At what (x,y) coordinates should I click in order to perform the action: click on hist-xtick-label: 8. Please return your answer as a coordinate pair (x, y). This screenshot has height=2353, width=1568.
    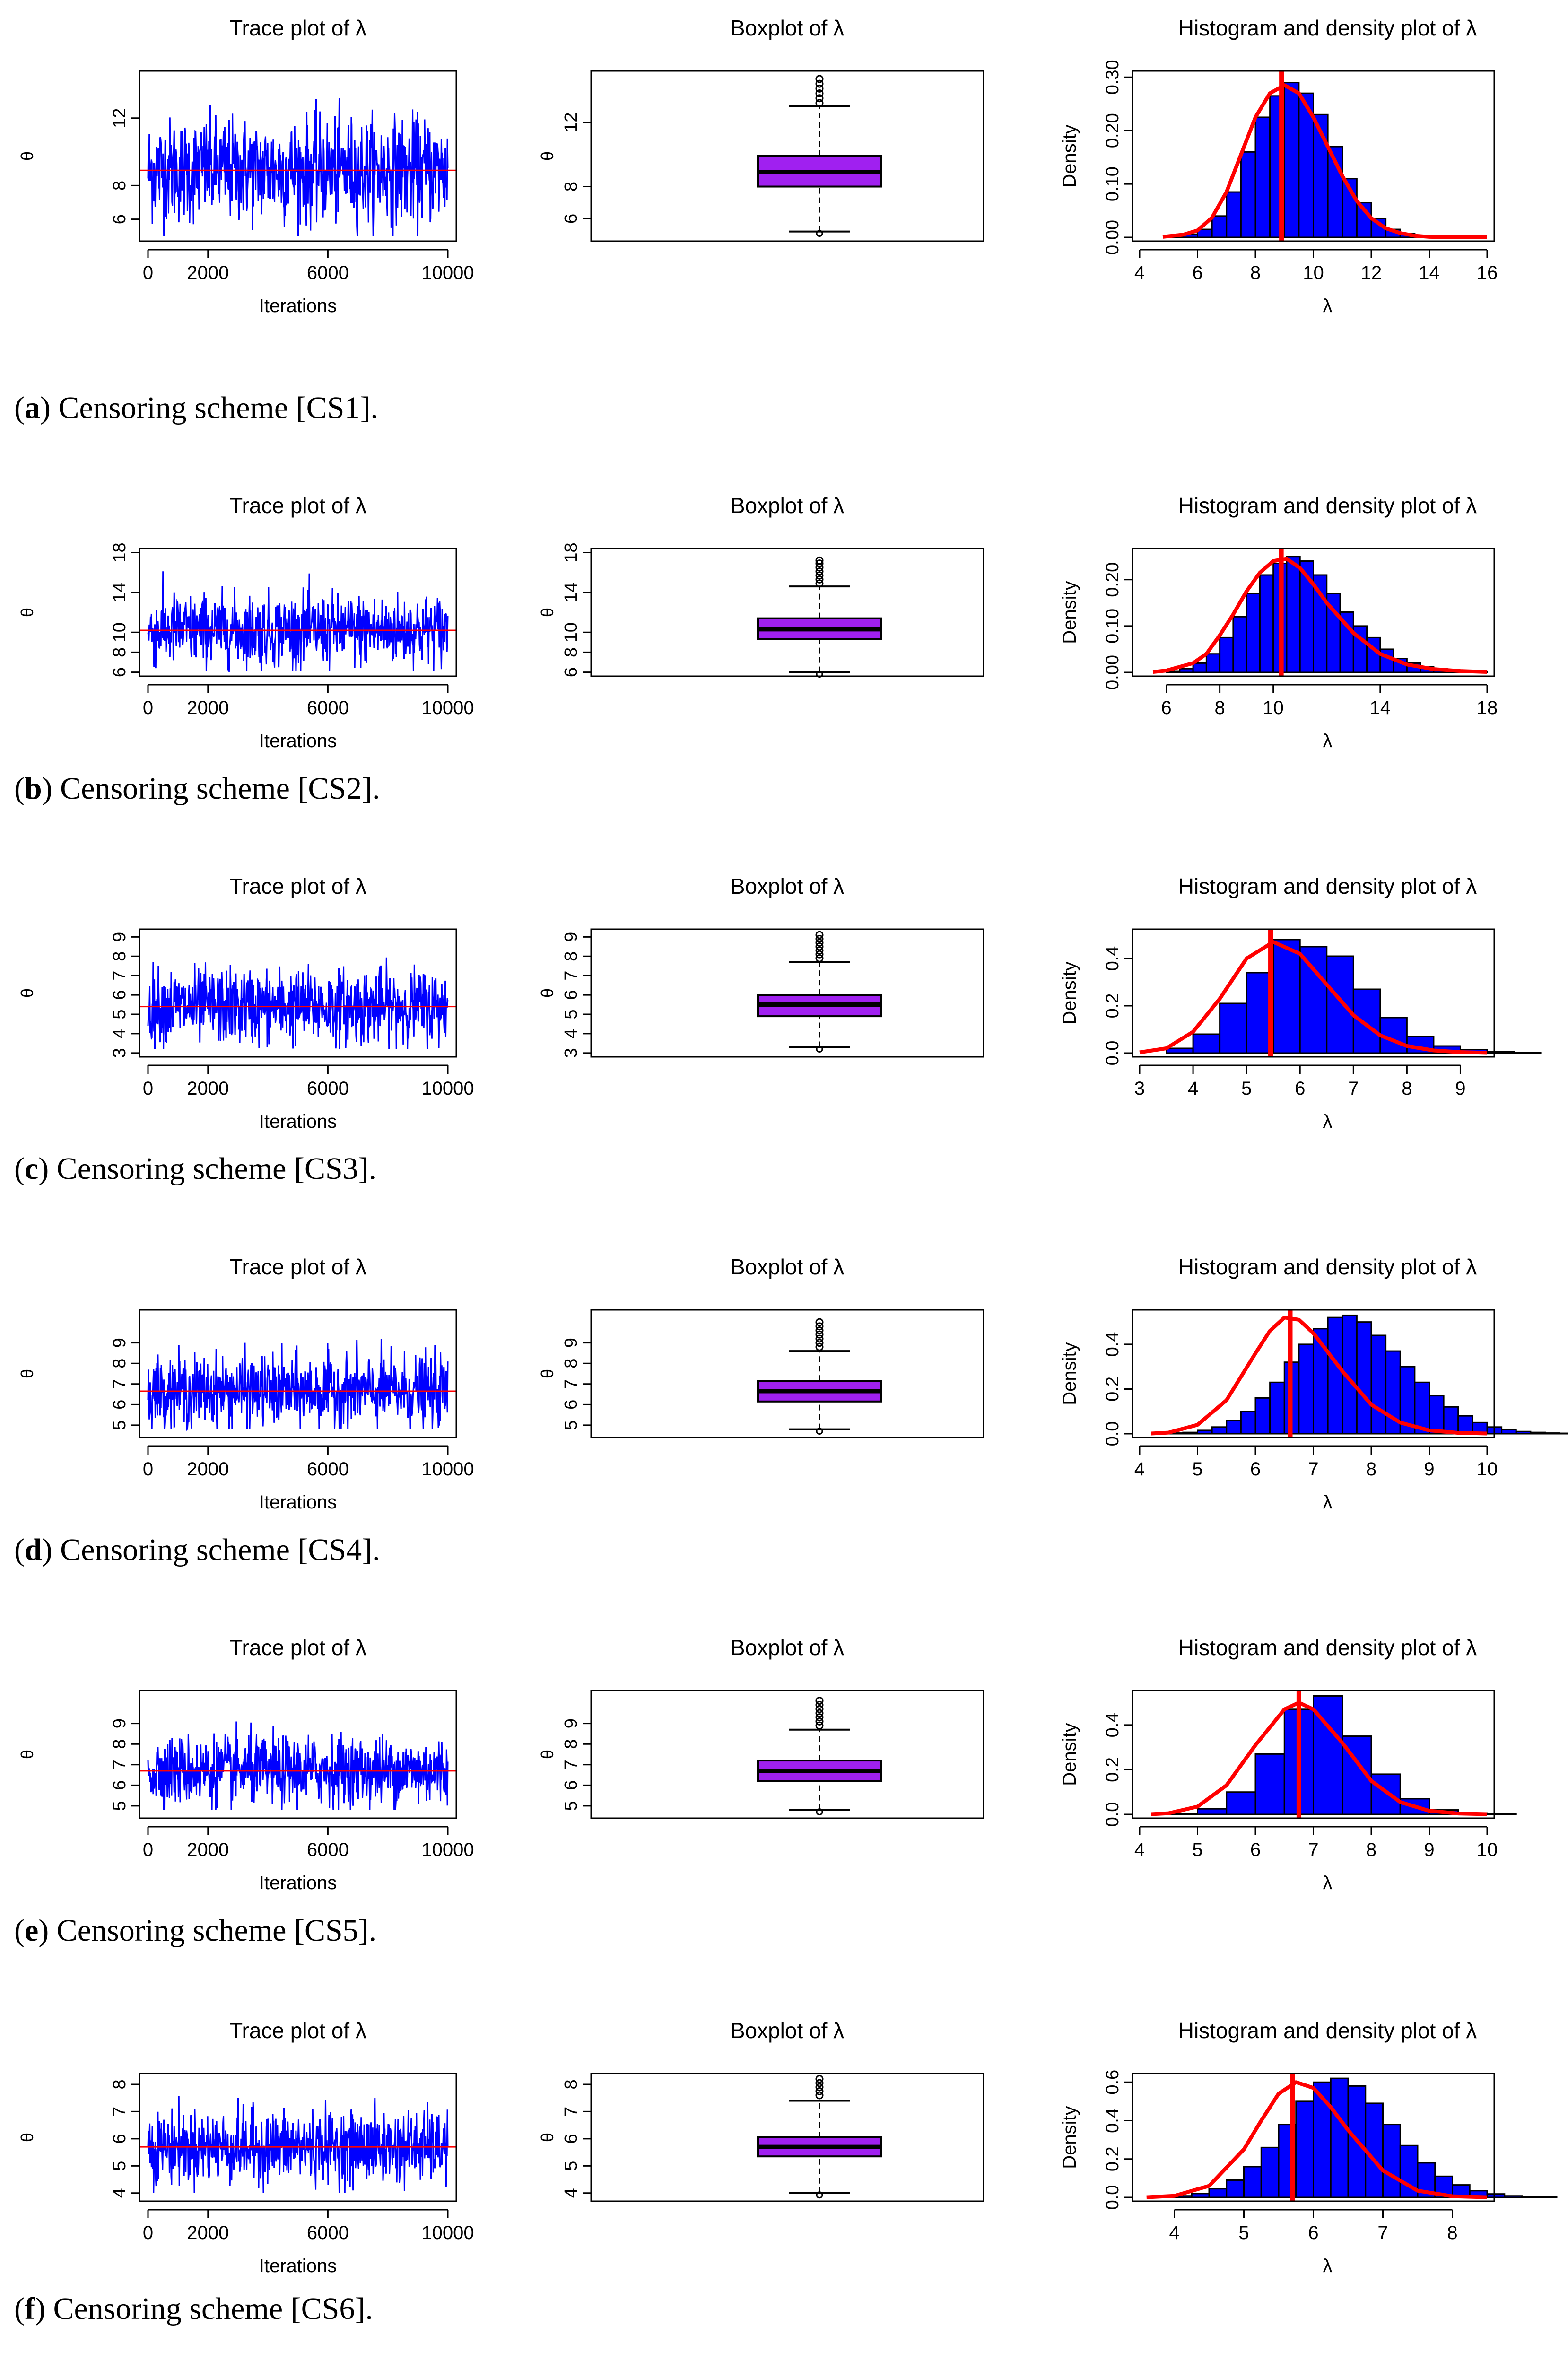
    Looking at the image, I should click on (1371, 1849).